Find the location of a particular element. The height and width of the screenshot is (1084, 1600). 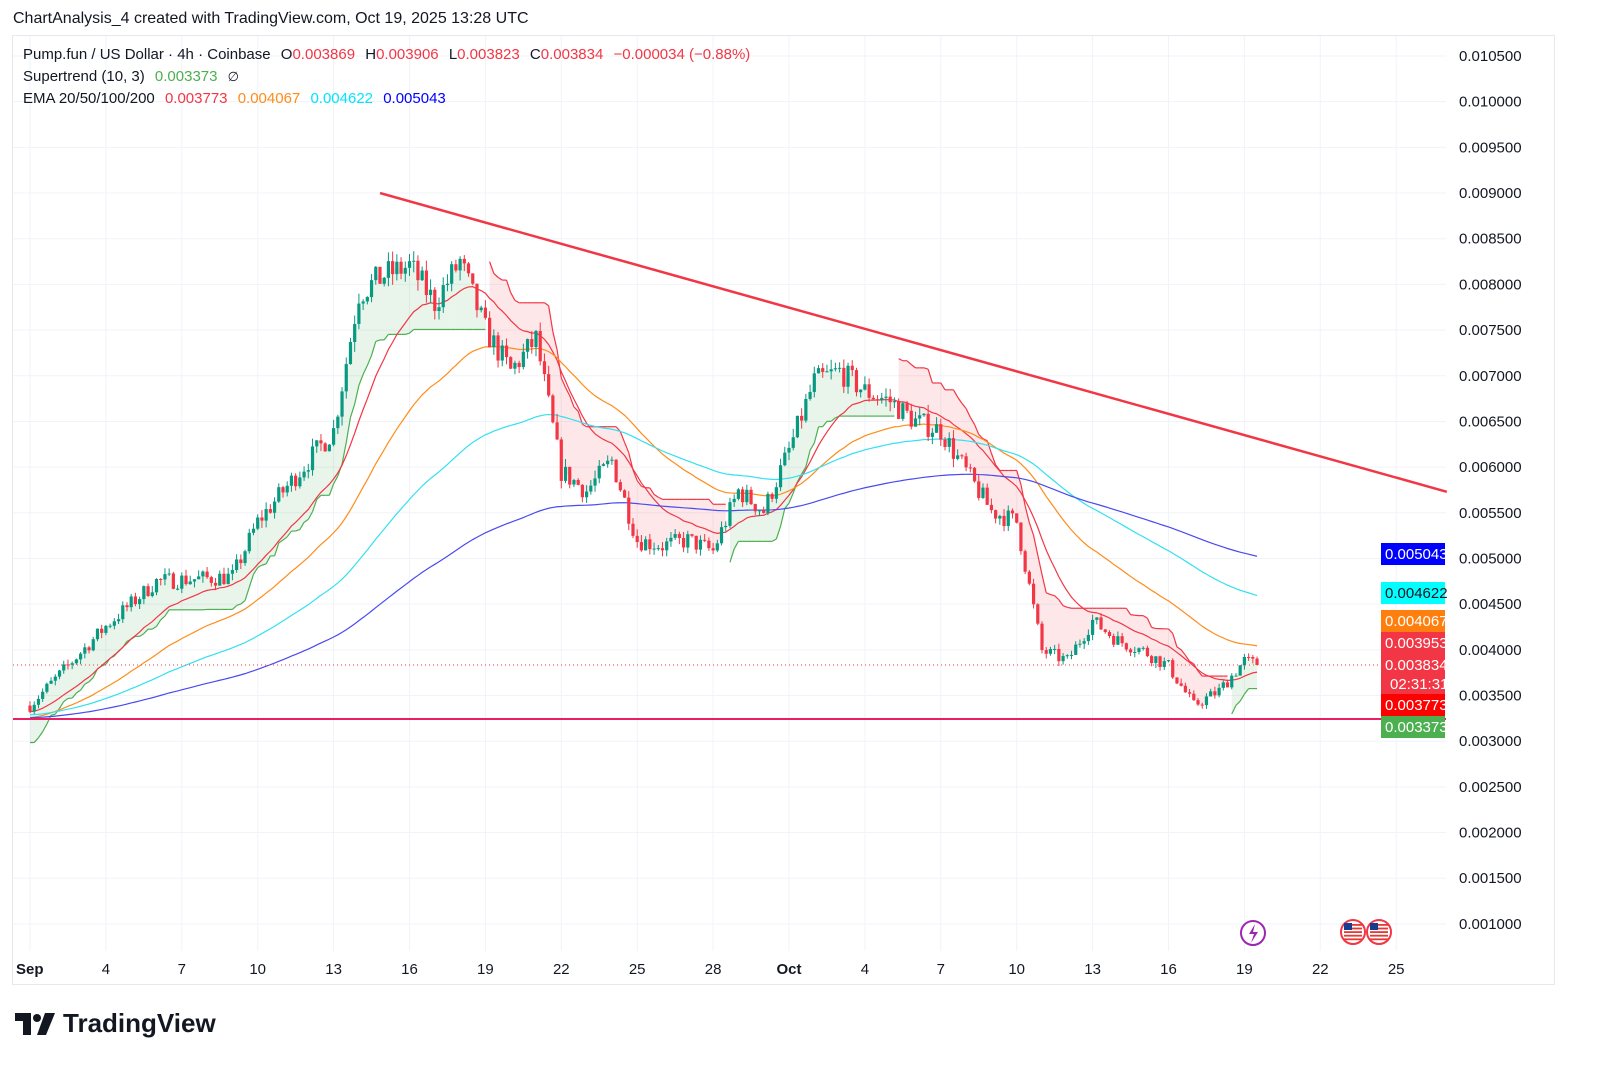

logo-text: TradingView is located at coordinates (139, 1023).